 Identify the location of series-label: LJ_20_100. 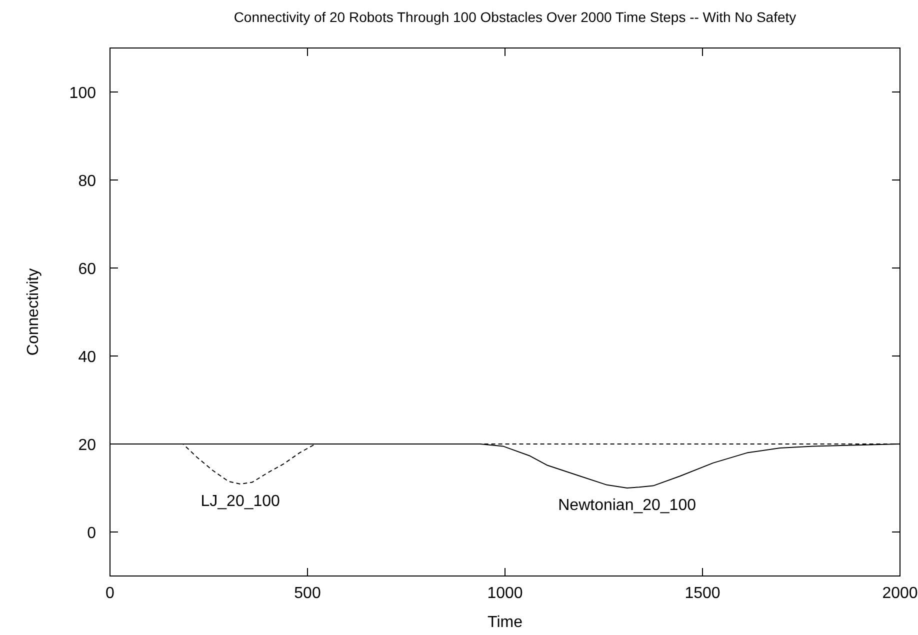
(240, 501).